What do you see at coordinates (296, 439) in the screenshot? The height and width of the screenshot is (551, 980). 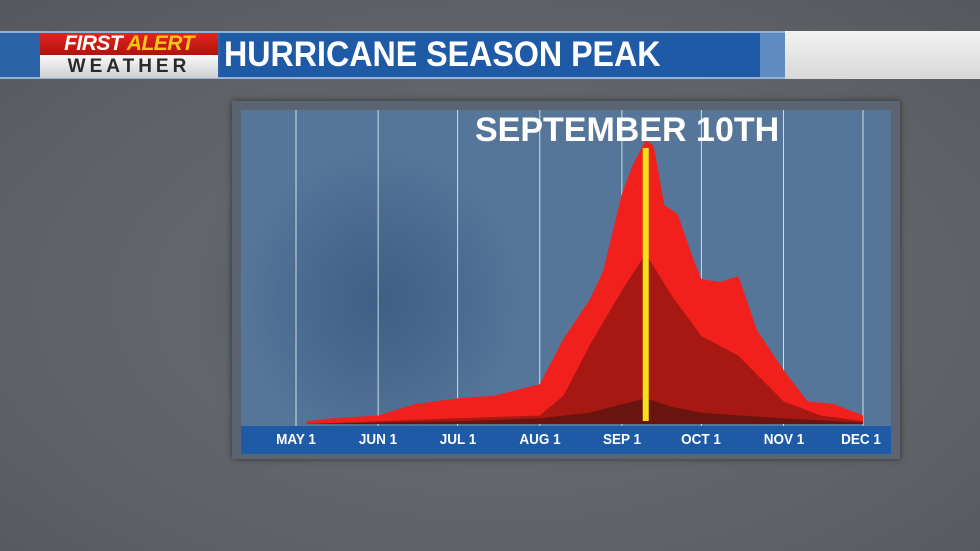 I see `x-tick-label: MAY 1` at bounding box center [296, 439].